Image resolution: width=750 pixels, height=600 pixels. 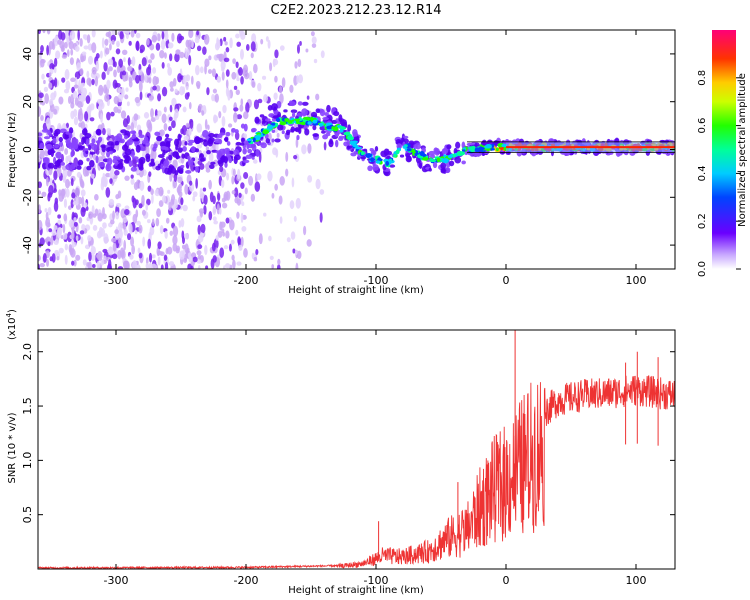 What do you see at coordinates (702, 78) in the screenshot?
I see `colorbar-tick-label: 0.8` at bounding box center [702, 78].